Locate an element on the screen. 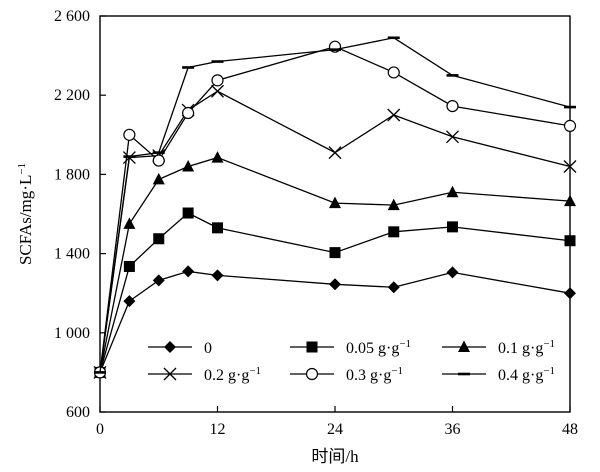 The width and height of the screenshot is (600, 472). y-tick-label: 1 000 is located at coordinates (72, 333).